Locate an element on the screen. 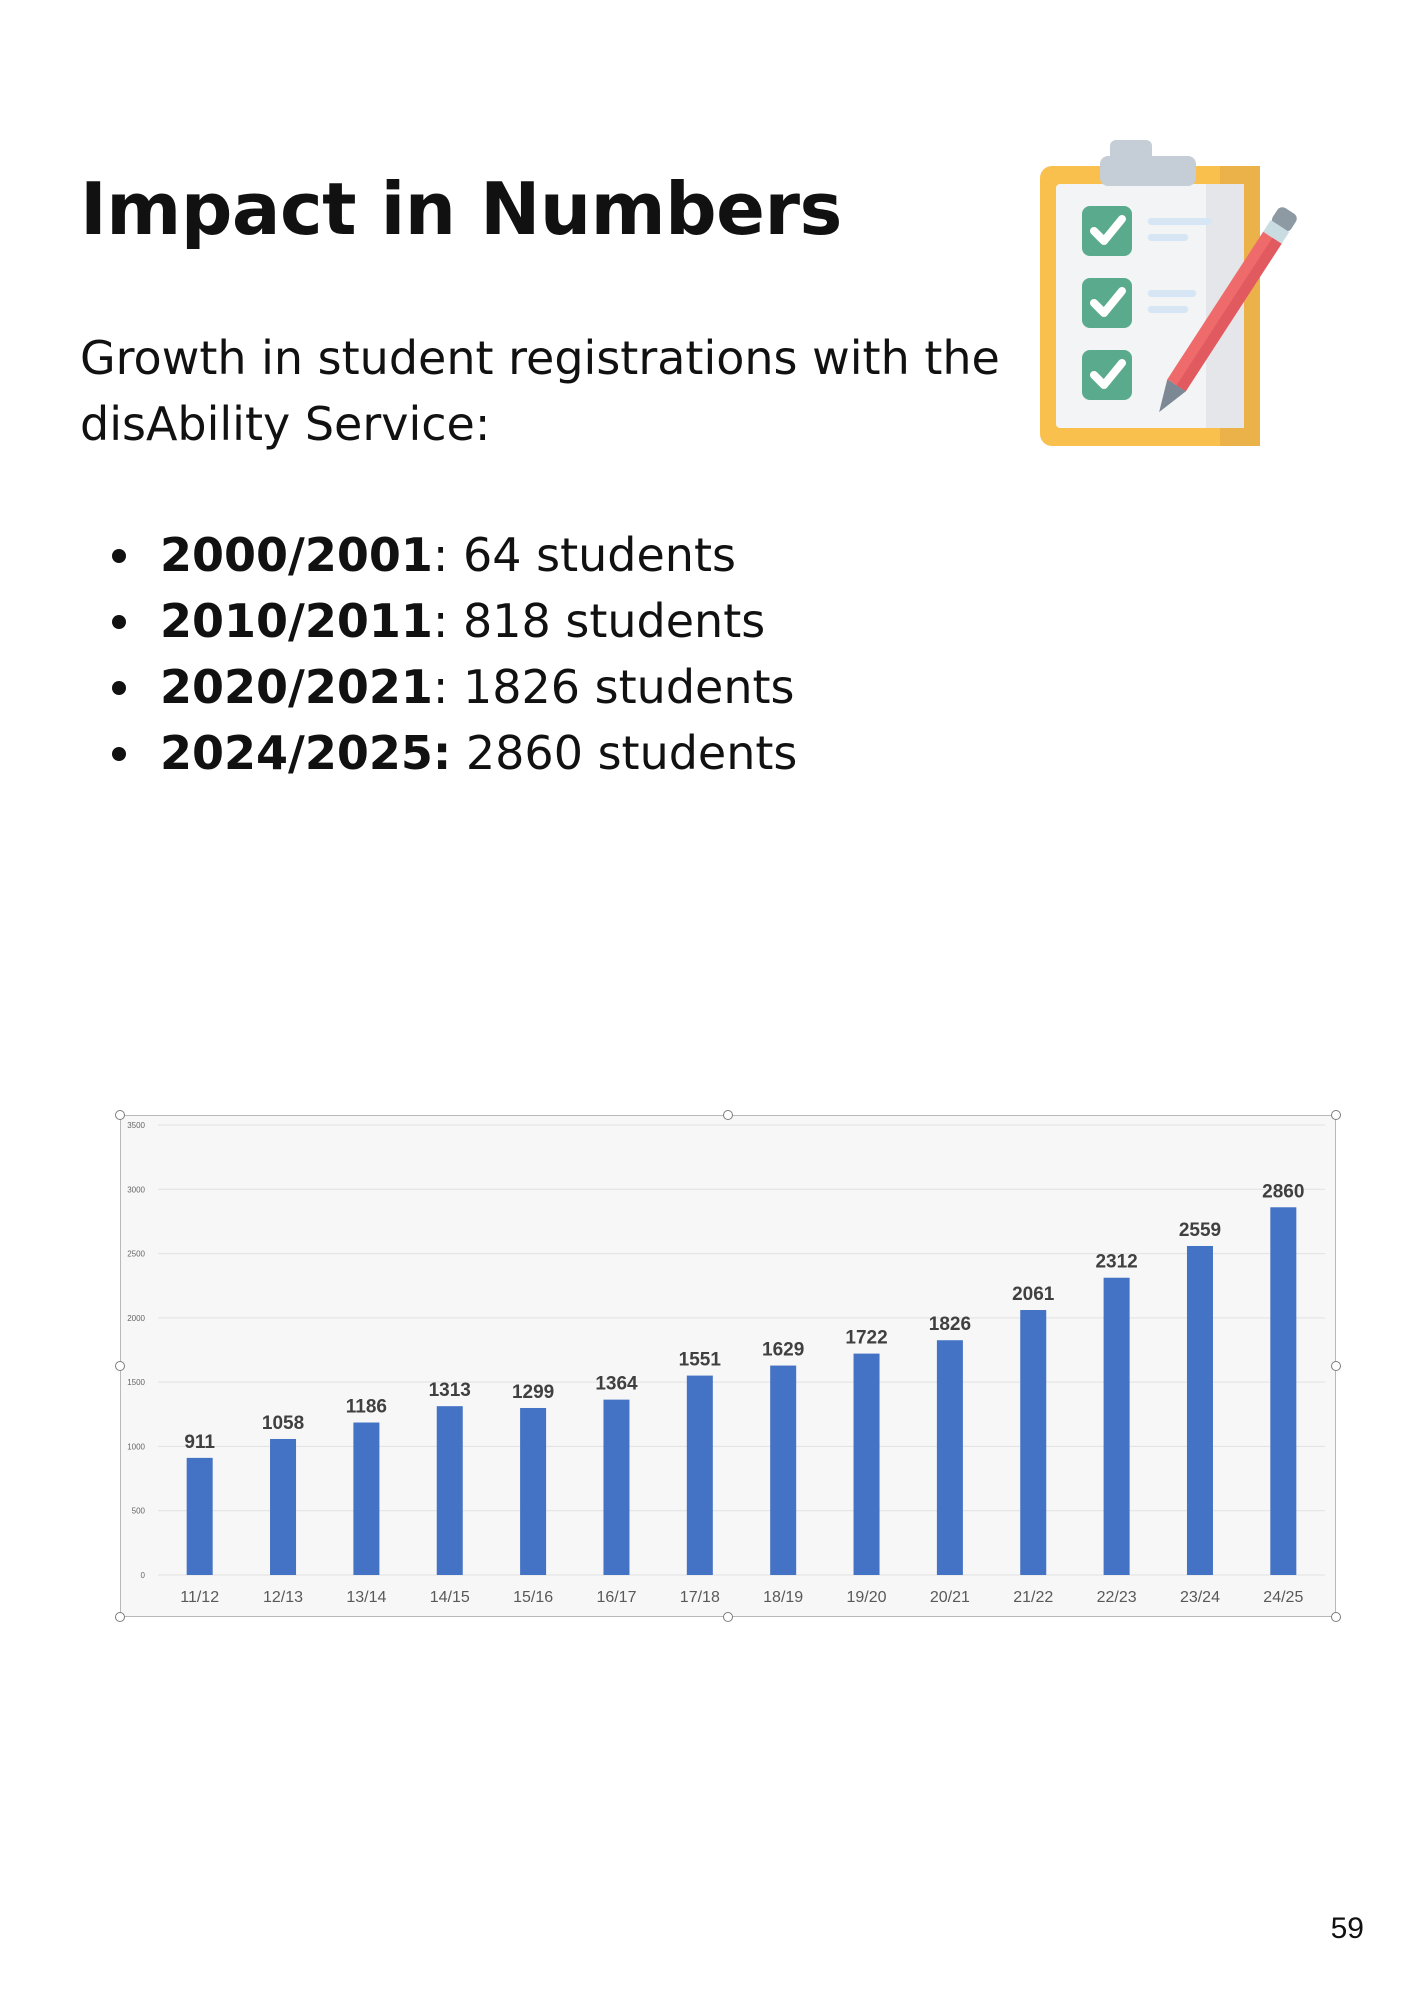 The height and width of the screenshot is (2000, 1414). list-item: 2024/2025: 2860 students is located at coordinates (438, 753).